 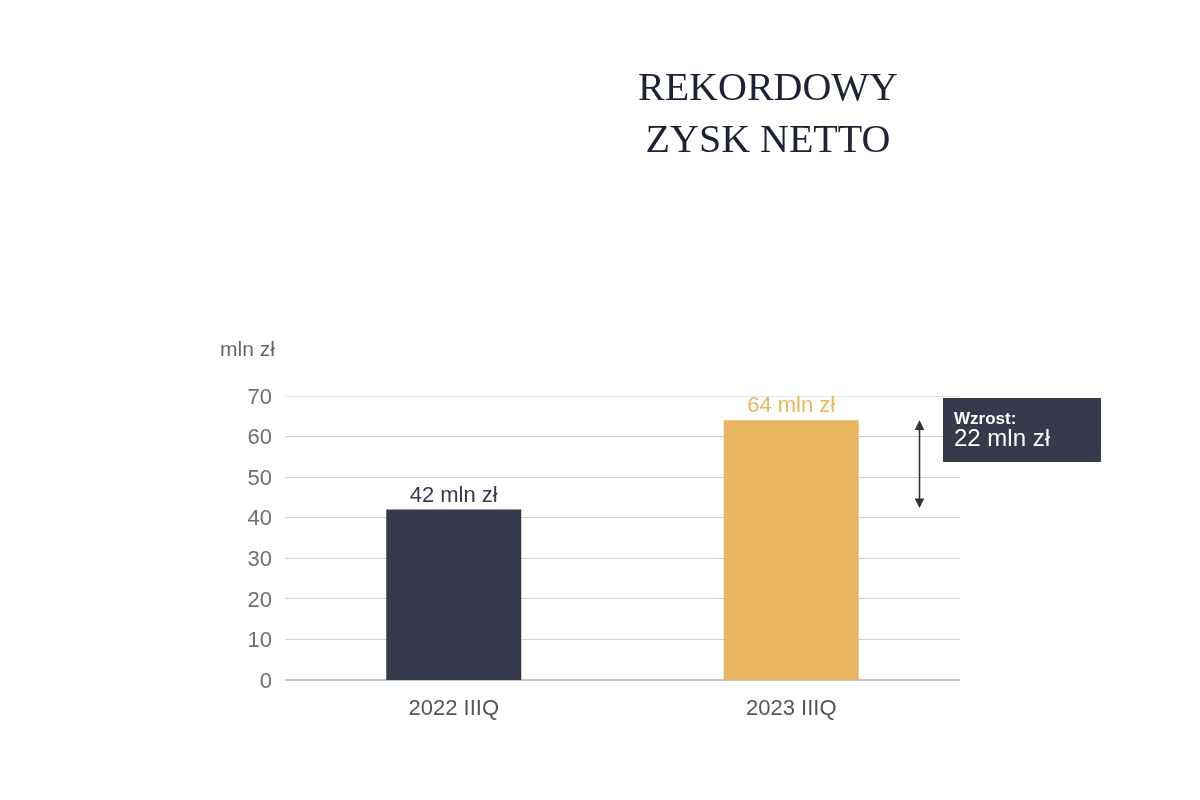 What do you see at coordinates (1002, 430) in the screenshot?
I see `annotation: Wzrost: 22 mln zł` at bounding box center [1002, 430].